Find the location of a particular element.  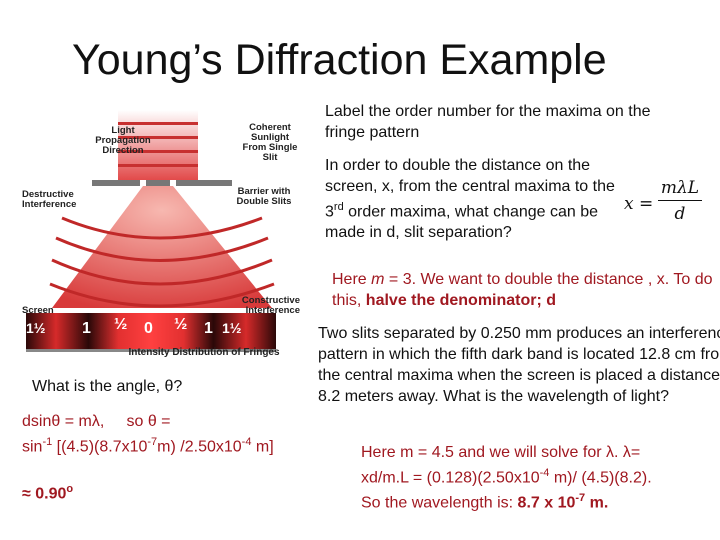

angle-working-exp-1: -7 is located at coordinates (152, 442).